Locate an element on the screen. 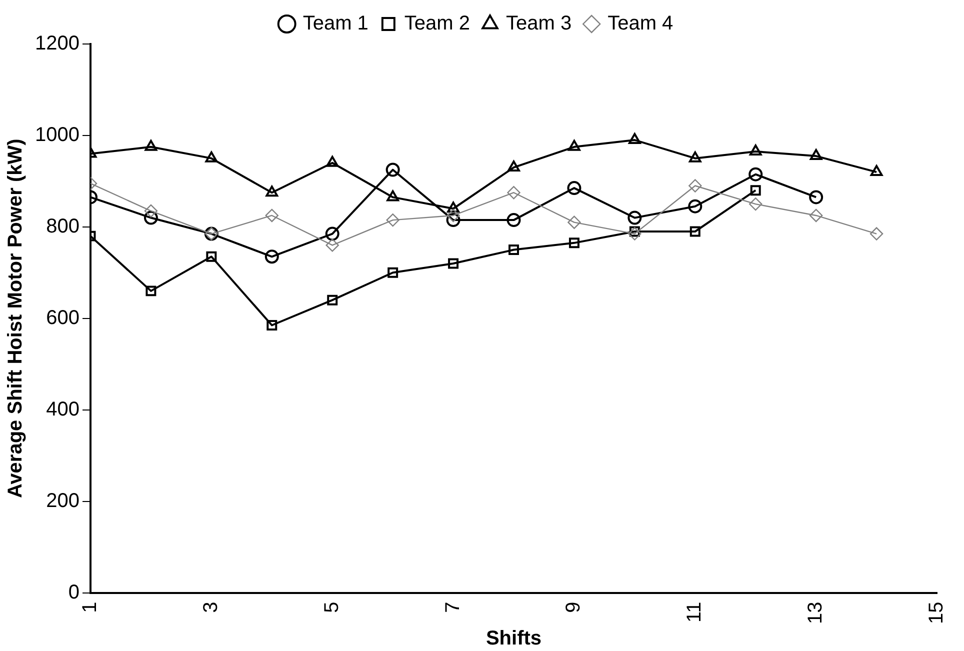 This screenshot has width=964, height=651. legend-label: Team 2 is located at coordinates (437, 23).